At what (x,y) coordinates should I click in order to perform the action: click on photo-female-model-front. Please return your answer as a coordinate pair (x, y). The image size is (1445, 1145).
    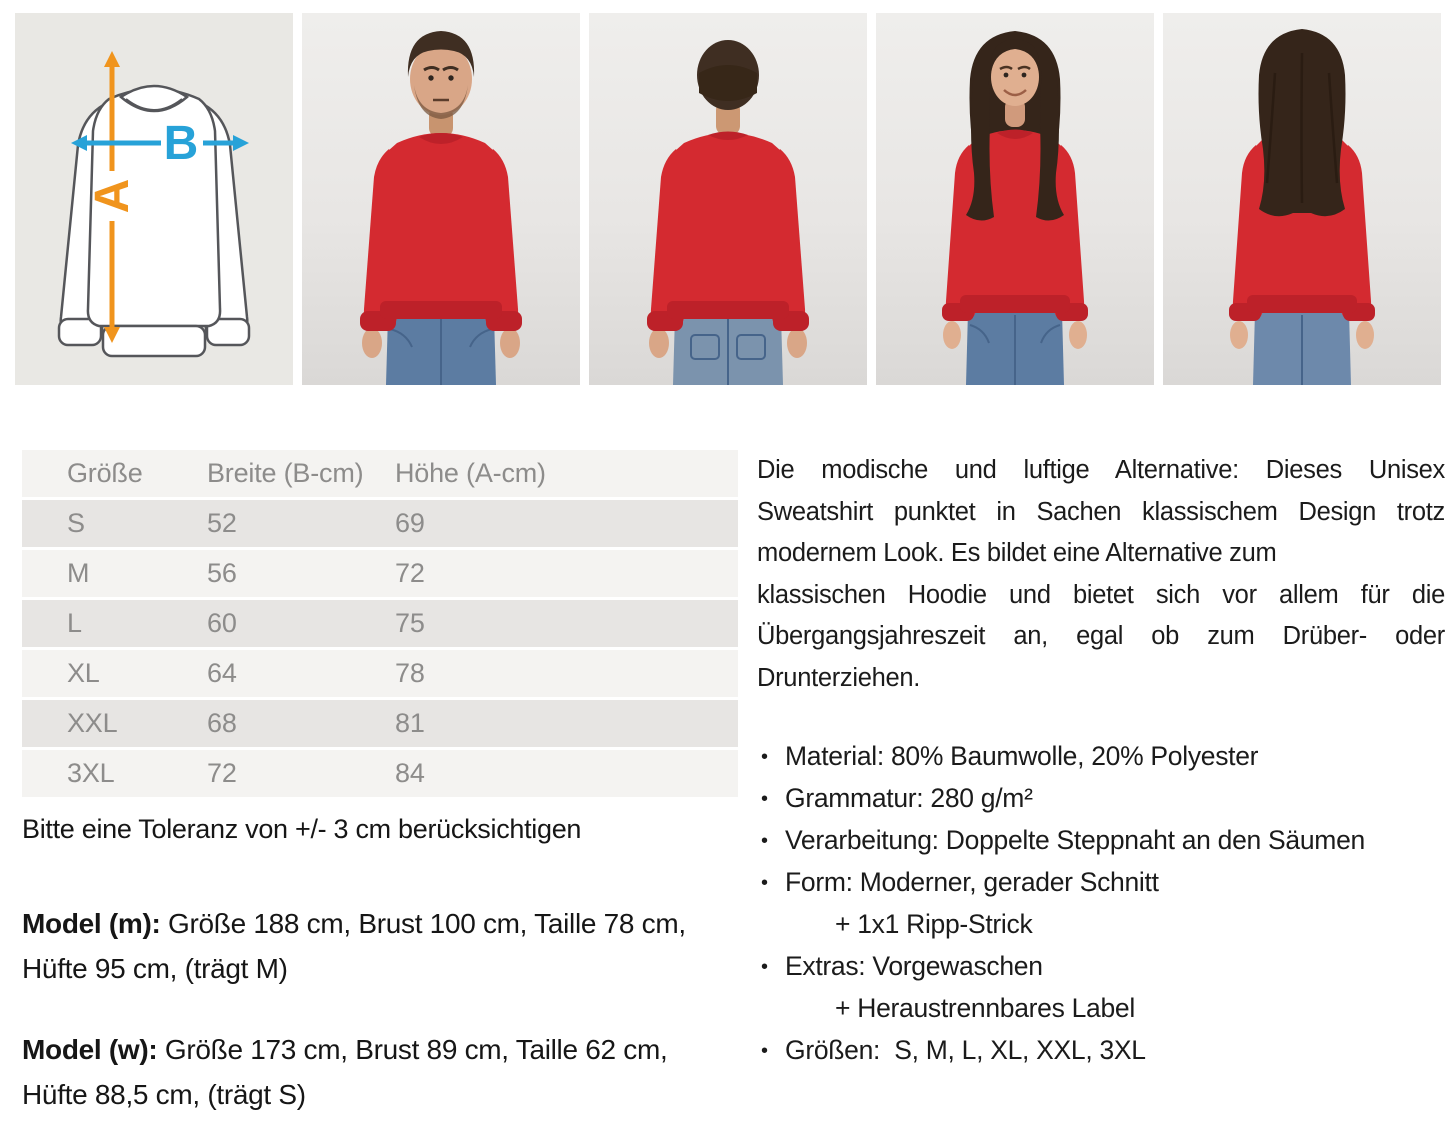
    Looking at the image, I should click on (1015, 199).